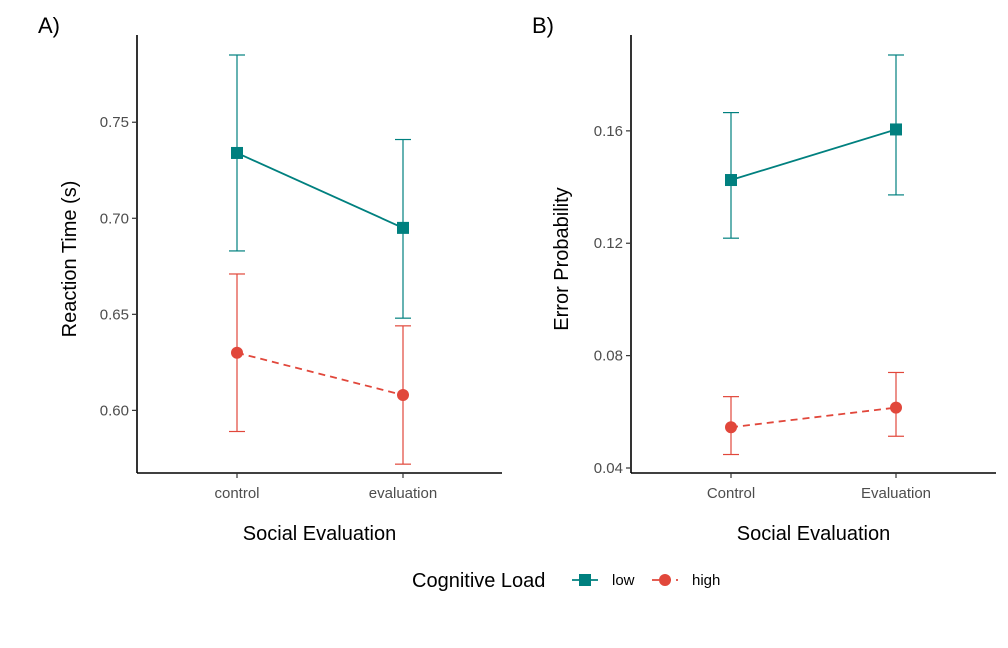 The width and height of the screenshot is (1008, 648). Describe the element at coordinates (114, 218) in the screenshot. I see `y-tick-label: 0.70` at that location.